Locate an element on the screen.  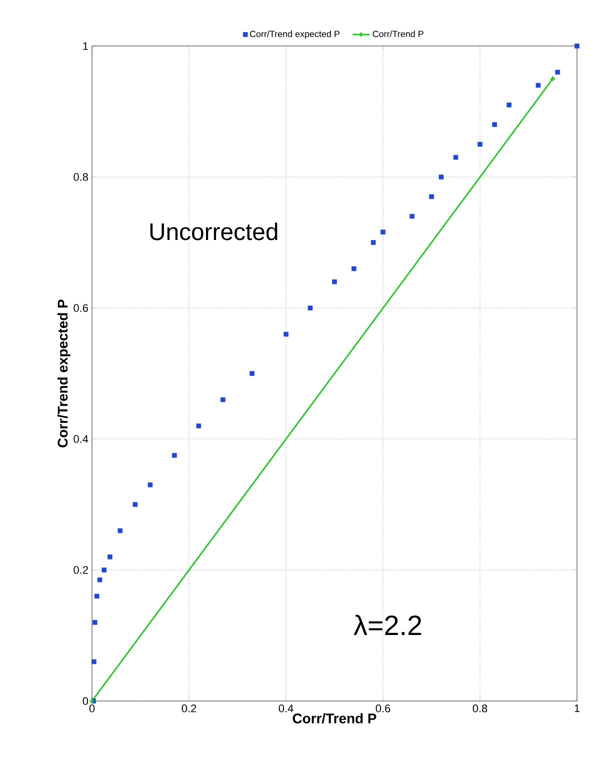
y-tick-label: 0.2 is located at coordinates (81, 570).